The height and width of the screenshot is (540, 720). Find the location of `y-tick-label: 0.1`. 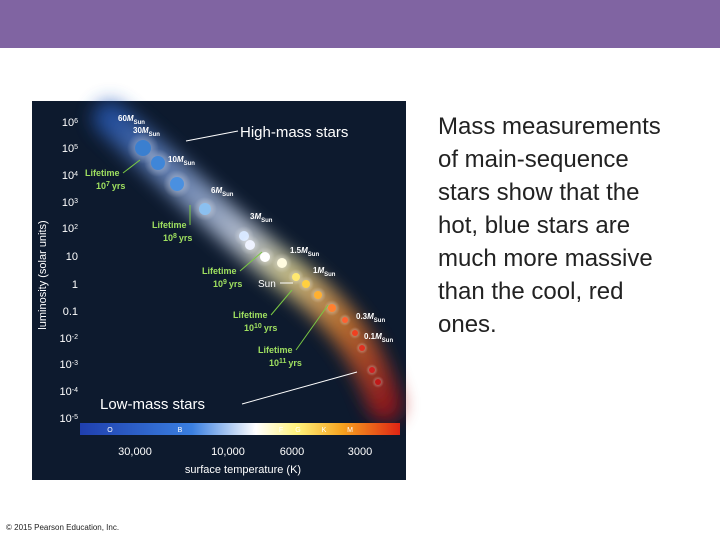

y-tick-label: 0.1 is located at coordinates (70, 312).